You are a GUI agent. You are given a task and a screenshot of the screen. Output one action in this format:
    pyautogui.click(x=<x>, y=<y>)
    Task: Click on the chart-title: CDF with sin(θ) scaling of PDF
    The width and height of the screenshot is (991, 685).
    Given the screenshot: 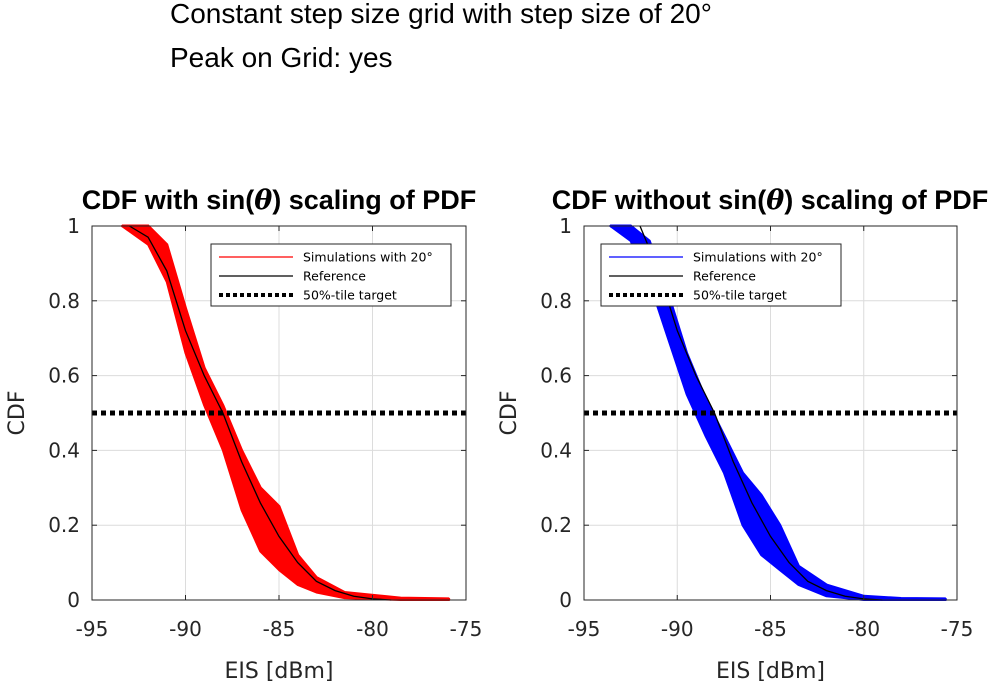 What is the action you would take?
    pyautogui.click(x=279, y=200)
    